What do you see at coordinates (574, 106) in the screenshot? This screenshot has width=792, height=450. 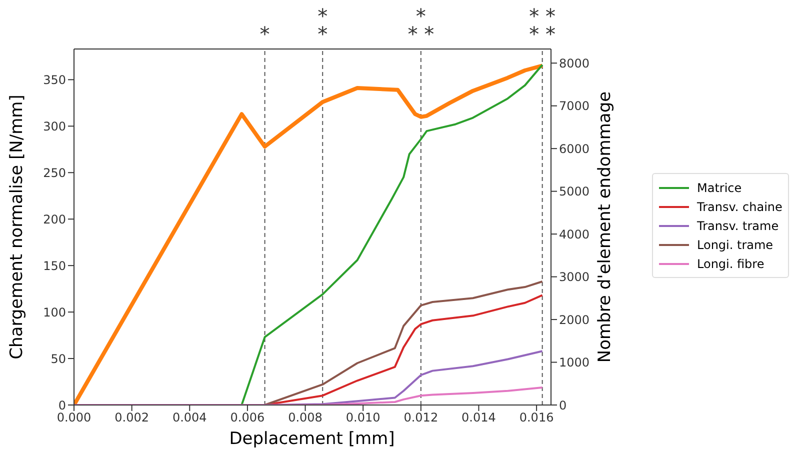 I see `y2-tick-label: 7000` at bounding box center [574, 106].